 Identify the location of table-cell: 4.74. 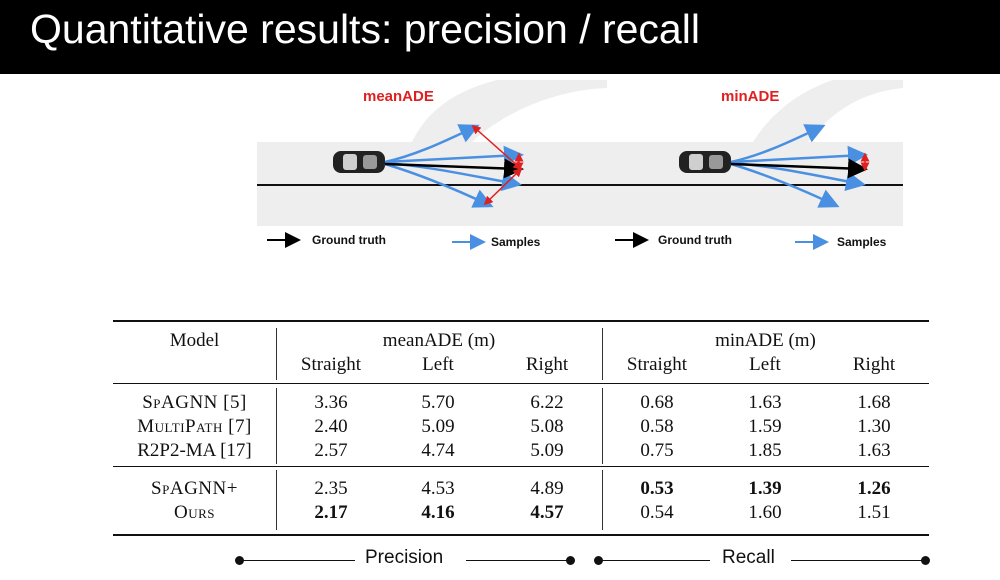
(438, 450).